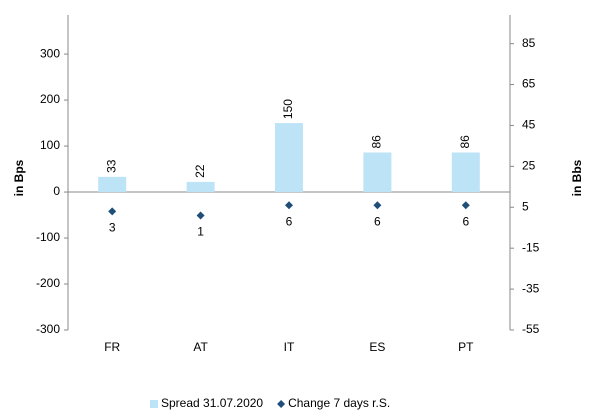  Describe the element at coordinates (200, 347) in the screenshot. I see `x-tick-label: AT` at that location.